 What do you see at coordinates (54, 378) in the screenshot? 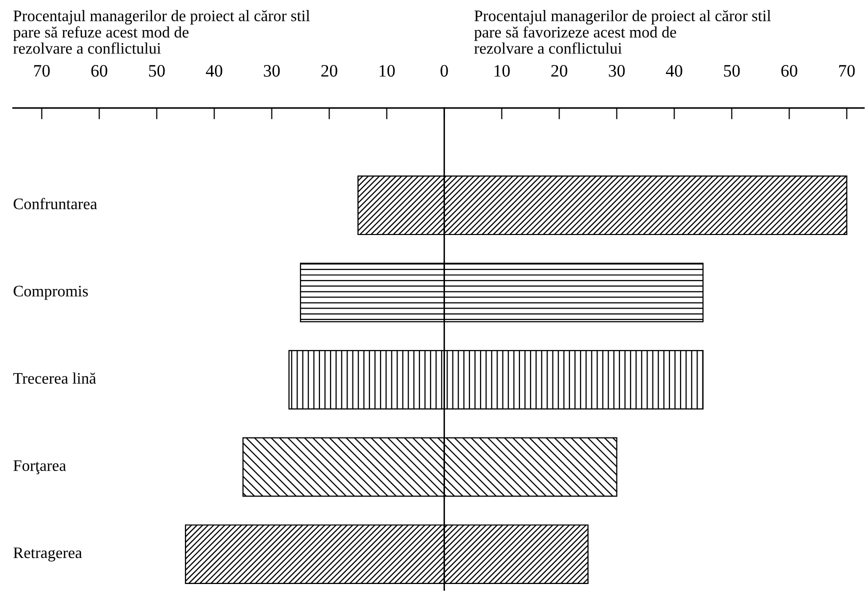
I see `y-tick-label: Trecerea lină` at bounding box center [54, 378].